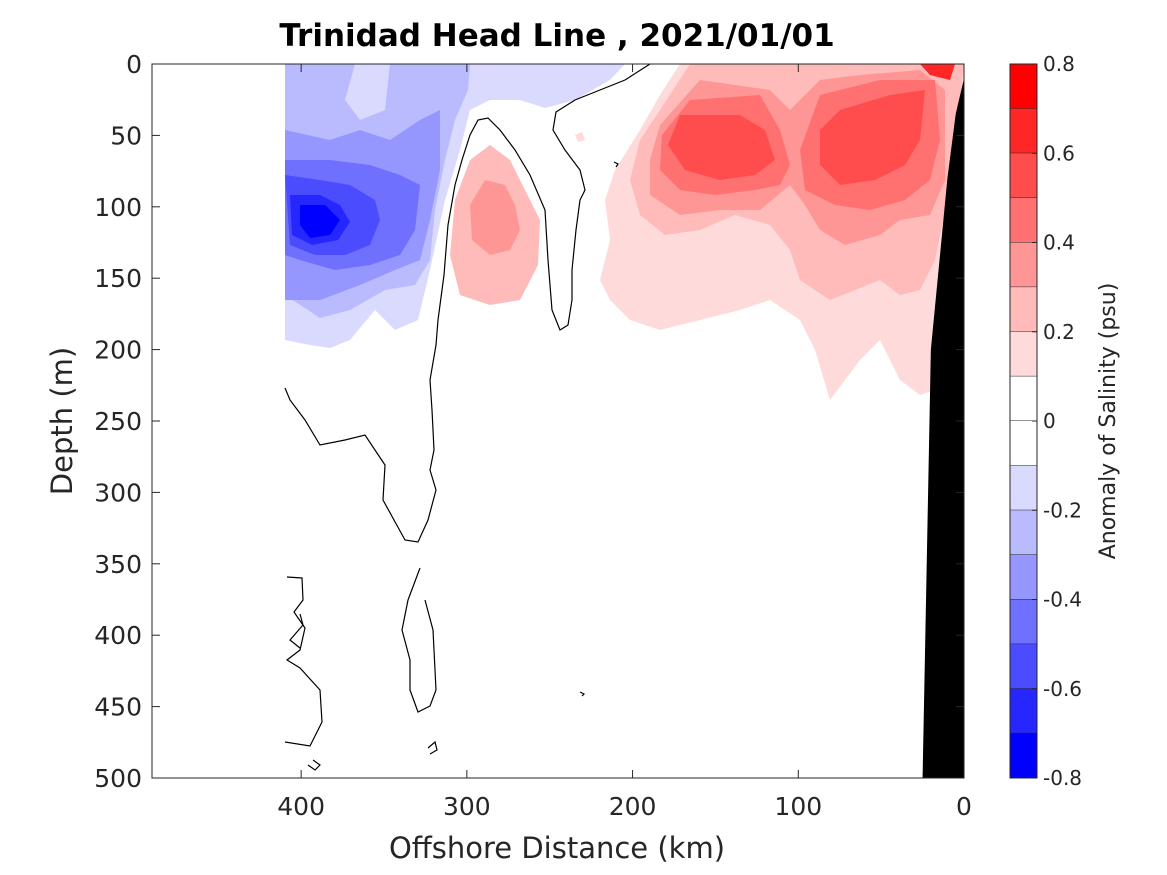 The image size is (1167, 875). What do you see at coordinates (1062, 778) in the screenshot?
I see `colorbar-tick-label: -0.8` at bounding box center [1062, 778].